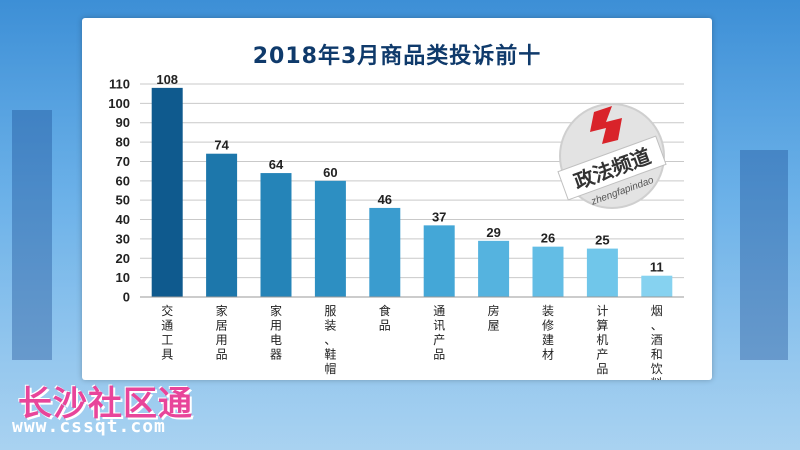  I want to click on category-label: 通讯产品, so click(439, 333).